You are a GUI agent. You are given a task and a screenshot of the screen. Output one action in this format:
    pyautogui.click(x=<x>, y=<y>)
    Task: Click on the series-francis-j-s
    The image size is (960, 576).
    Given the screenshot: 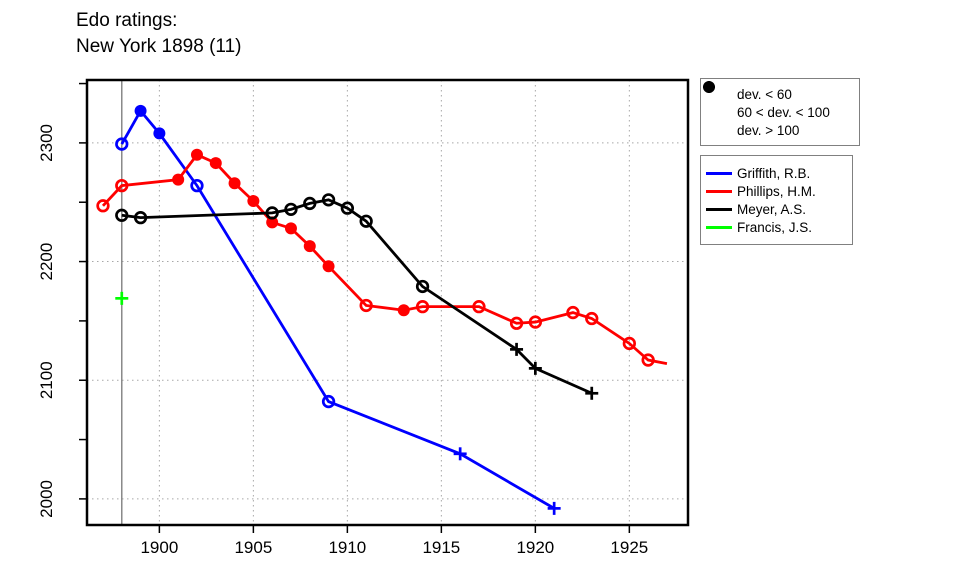 What is the action you would take?
    pyautogui.click(x=122, y=298)
    